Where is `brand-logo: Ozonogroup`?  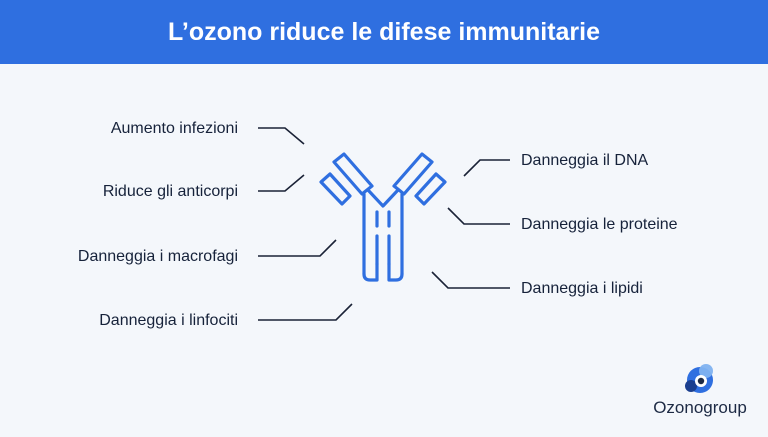
brand-logo: Ozonogroup is located at coordinates (700, 392).